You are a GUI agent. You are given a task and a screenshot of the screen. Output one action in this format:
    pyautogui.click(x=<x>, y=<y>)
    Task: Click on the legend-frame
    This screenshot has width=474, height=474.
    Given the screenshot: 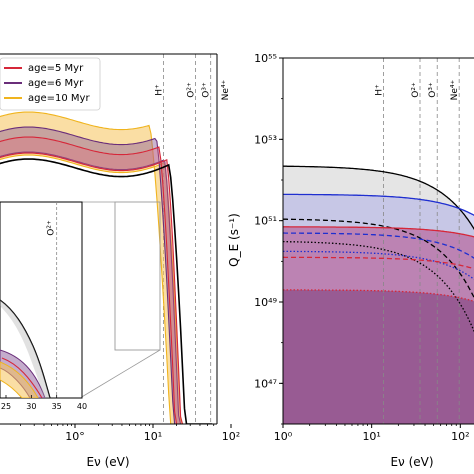 What is the action you would take?
    pyautogui.click(x=50, y=84)
    